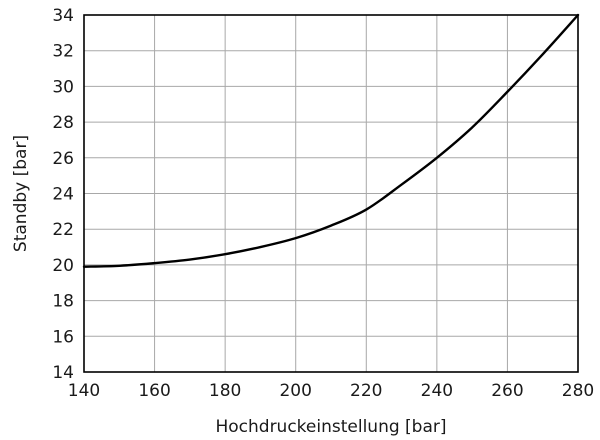  Describe the element at coordinates (225, 391) in the screenshot. I see `x-tick-label: 180` at that location.